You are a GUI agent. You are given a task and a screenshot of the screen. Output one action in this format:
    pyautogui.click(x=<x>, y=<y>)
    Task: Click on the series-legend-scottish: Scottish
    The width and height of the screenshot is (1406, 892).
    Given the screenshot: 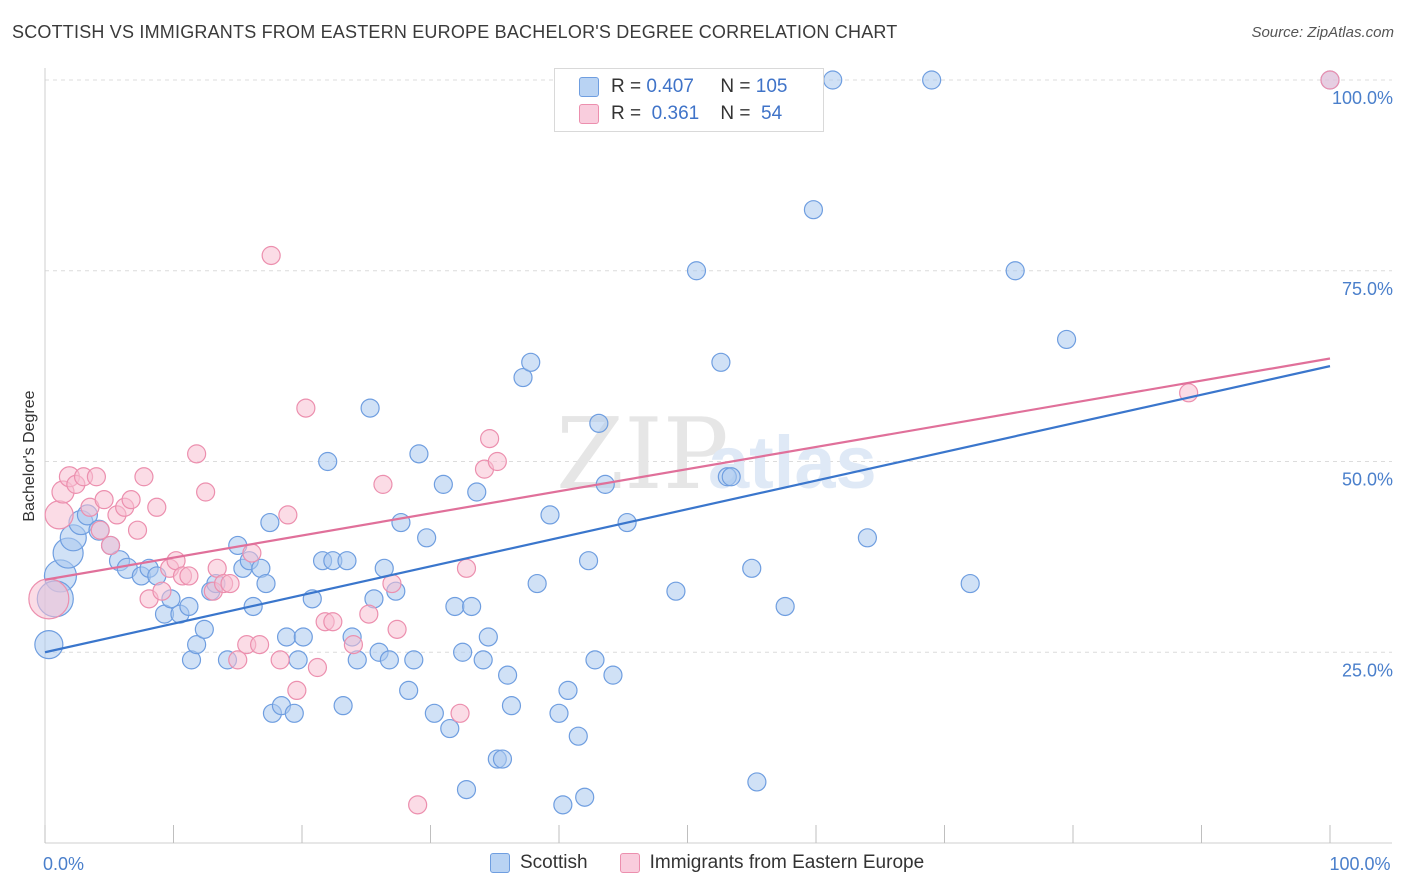 What is the action you would take?
    pyautogui.click(x=539, y=863)
    